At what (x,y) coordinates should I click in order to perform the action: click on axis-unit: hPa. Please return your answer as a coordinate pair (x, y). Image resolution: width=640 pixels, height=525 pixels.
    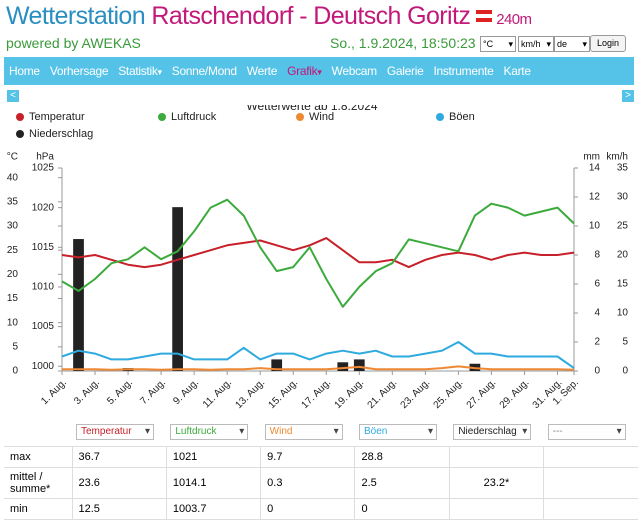
    Looking at the image, I should click on (45, 157).